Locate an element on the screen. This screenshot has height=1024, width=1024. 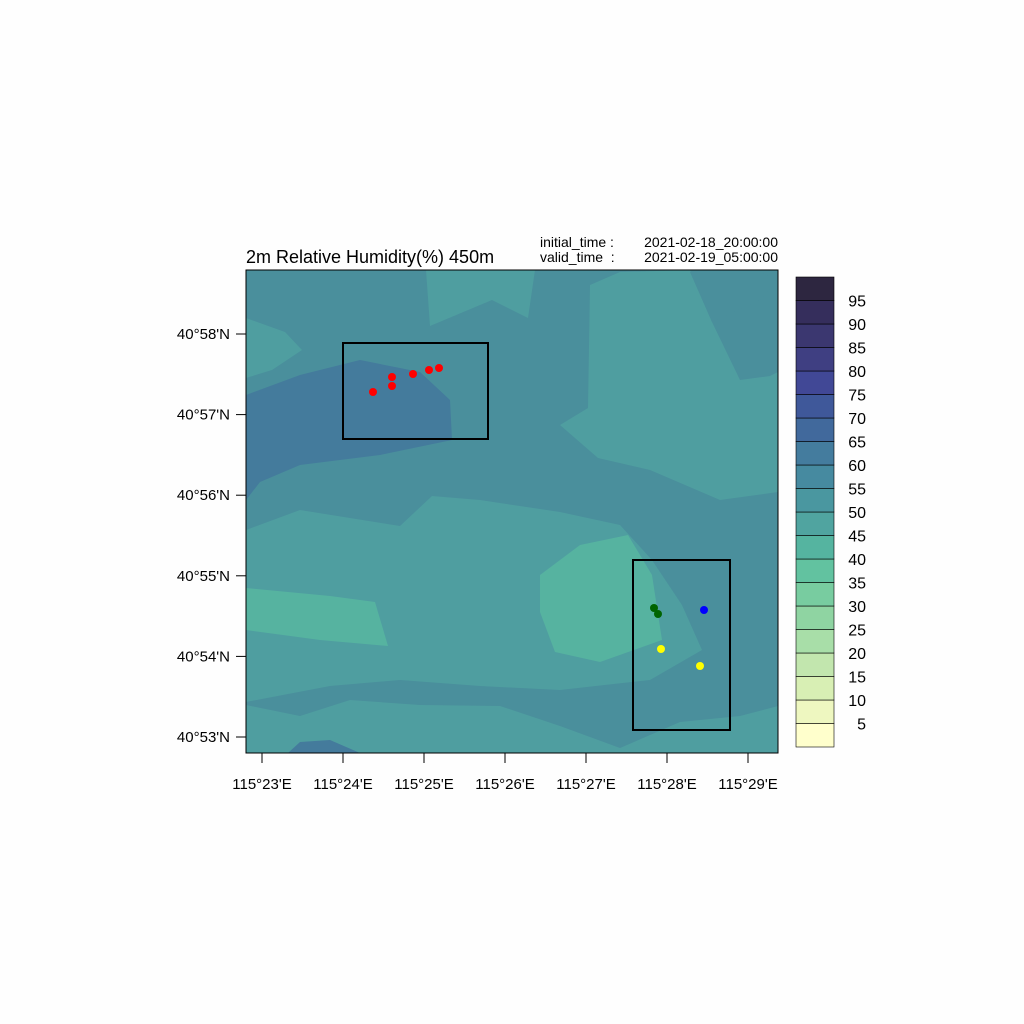
colorbar-label: 45 is located at coordinates (857, 537).